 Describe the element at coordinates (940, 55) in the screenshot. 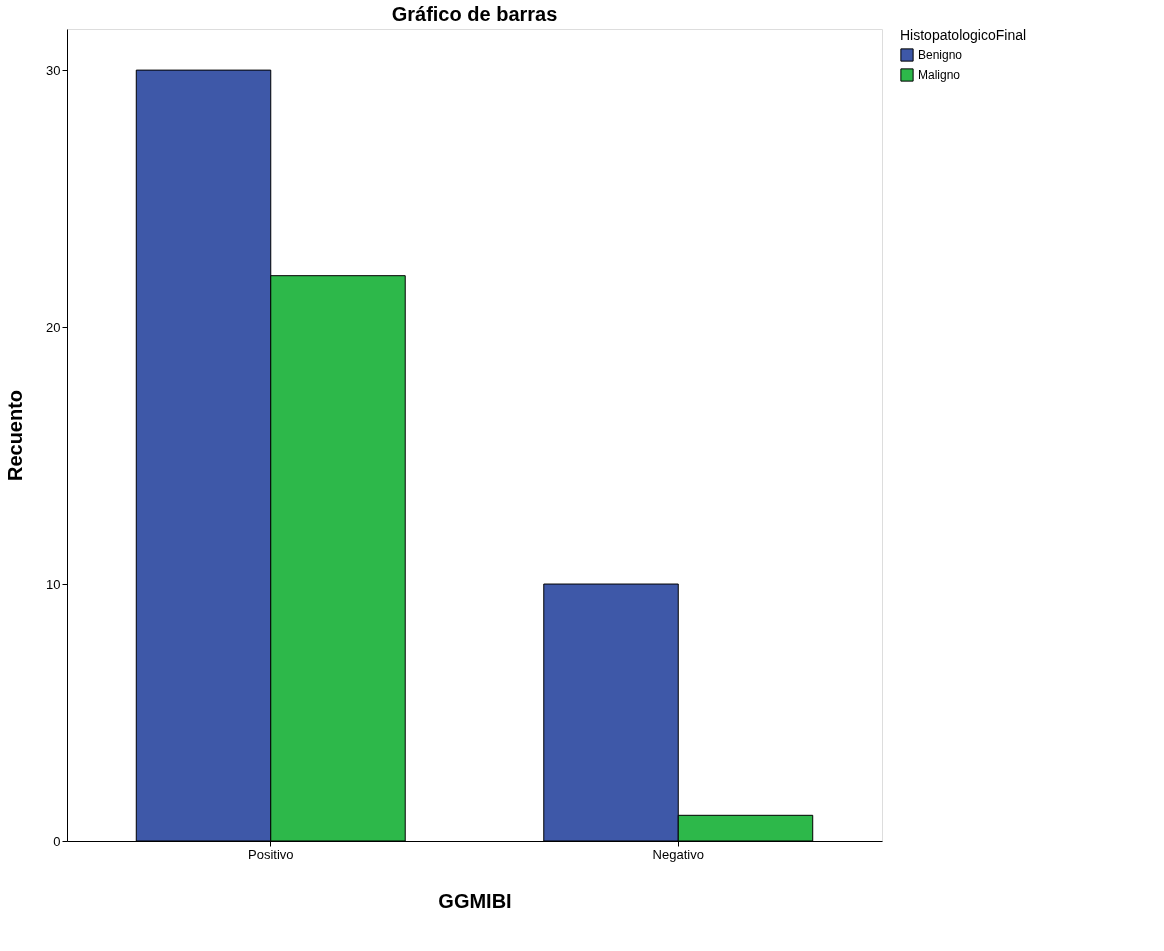

I see `legend-label: Benigno` at that location.